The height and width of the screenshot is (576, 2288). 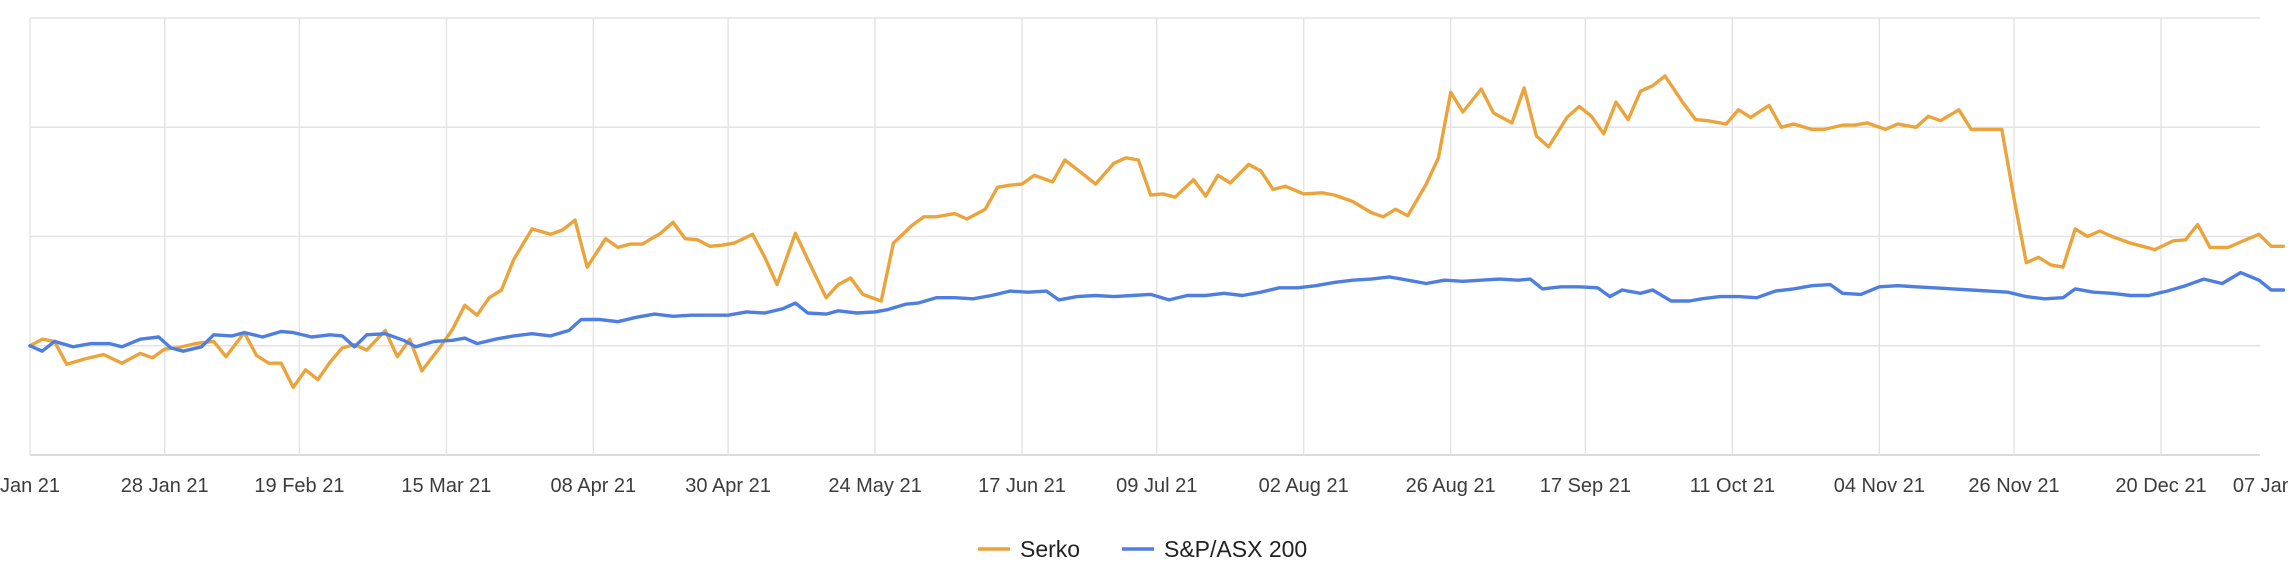 I want to click on x-tick-label: 26 Nov 21, so click(x=2013, y=486).